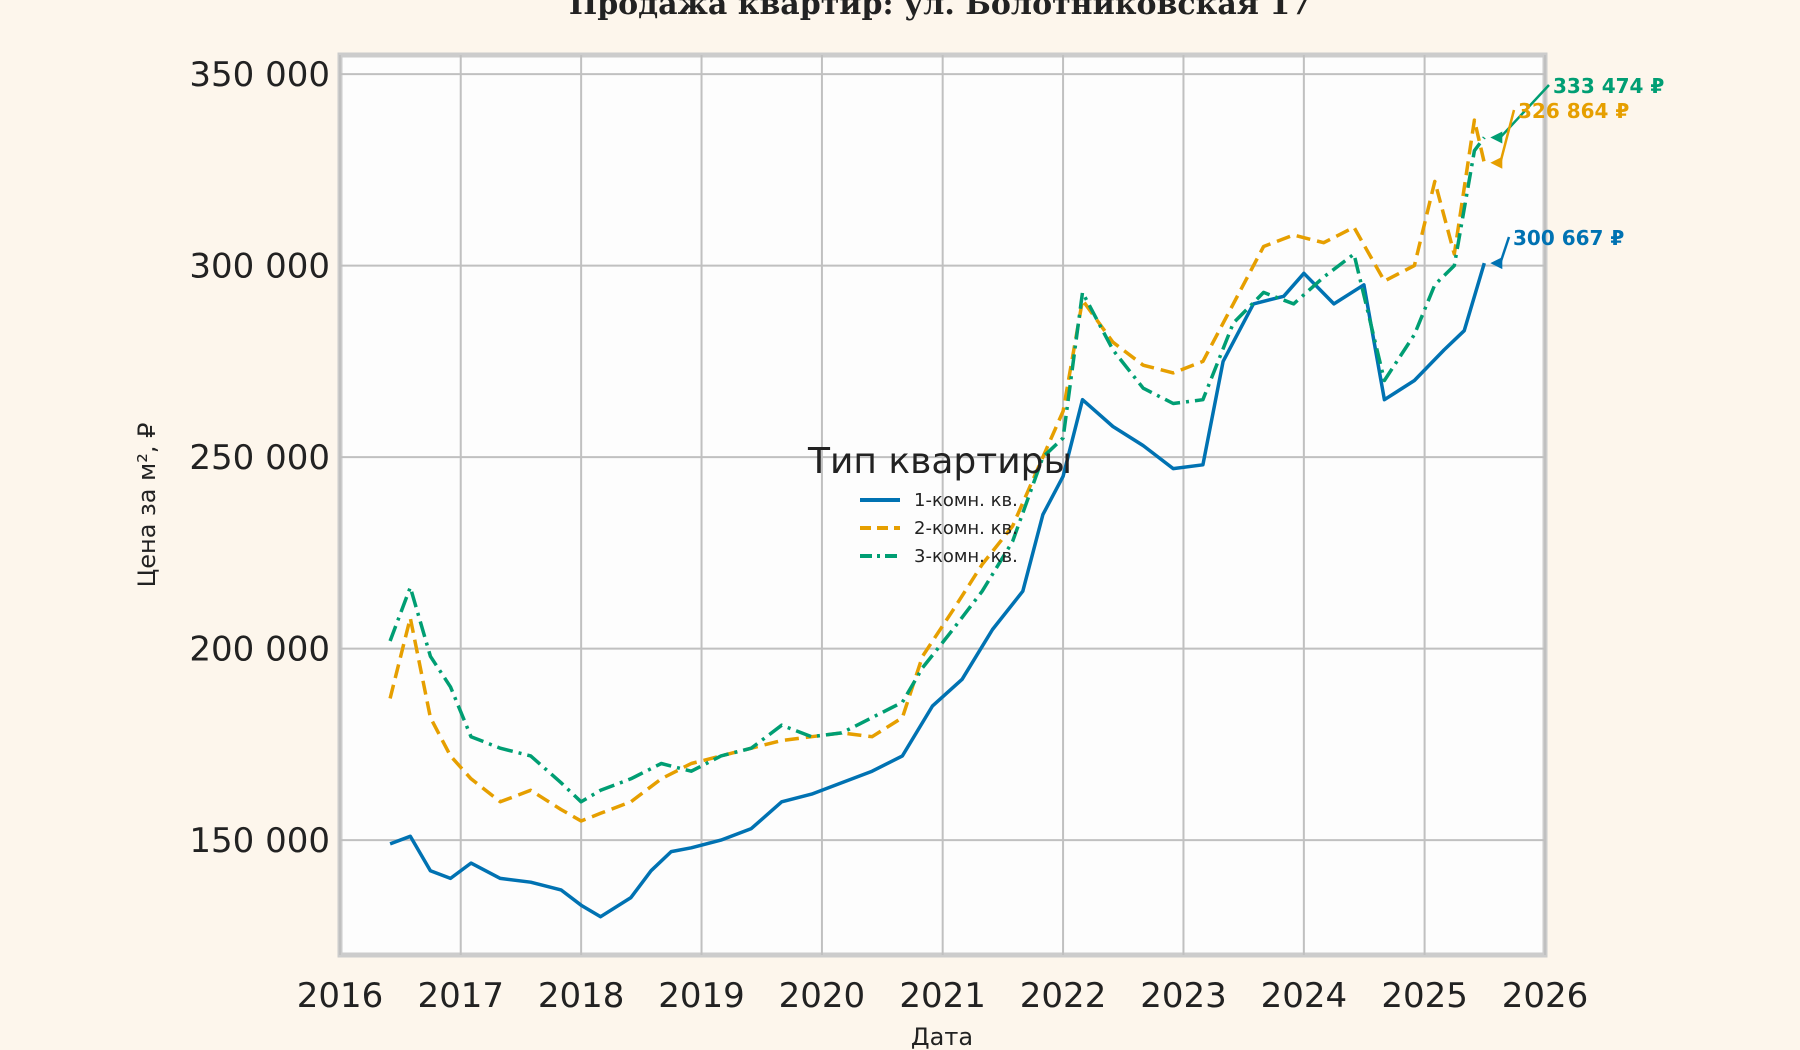  Describe the element at coordinates (259, 75) in the screenshot. I see `y-tick-label: 350 000` at that location.